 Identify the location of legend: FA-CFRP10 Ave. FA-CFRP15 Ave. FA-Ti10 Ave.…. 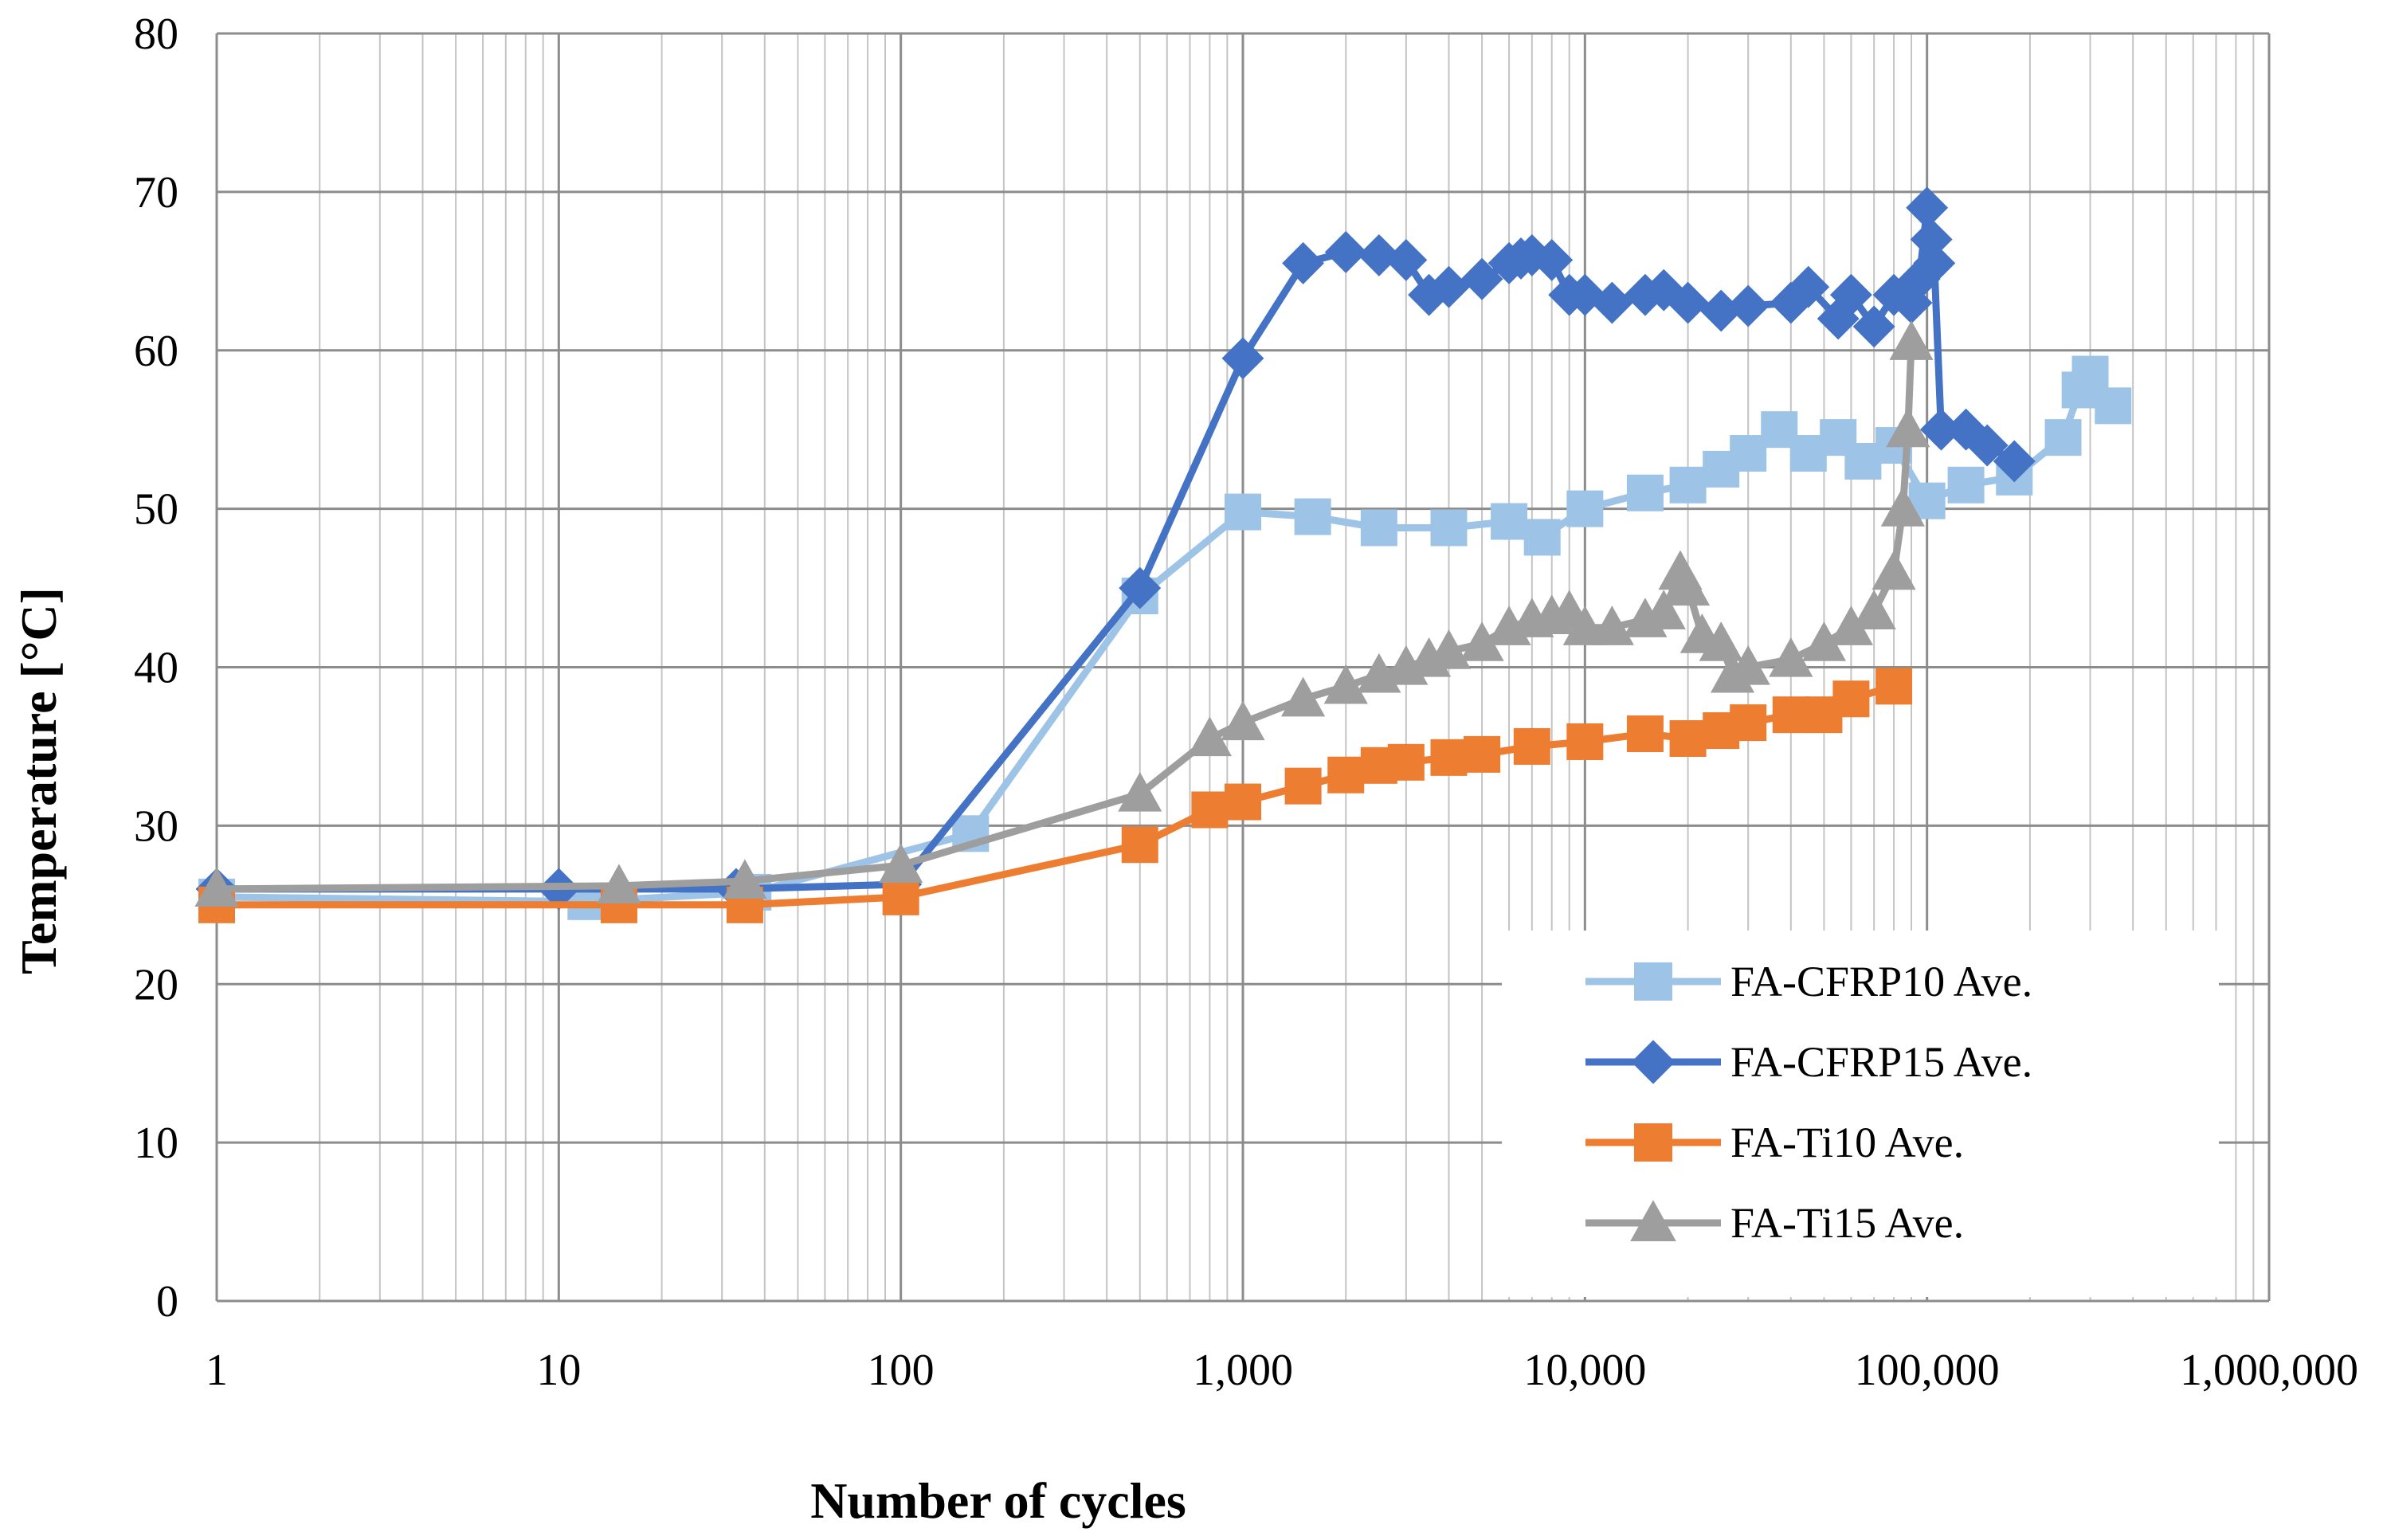
(1860, 1114).